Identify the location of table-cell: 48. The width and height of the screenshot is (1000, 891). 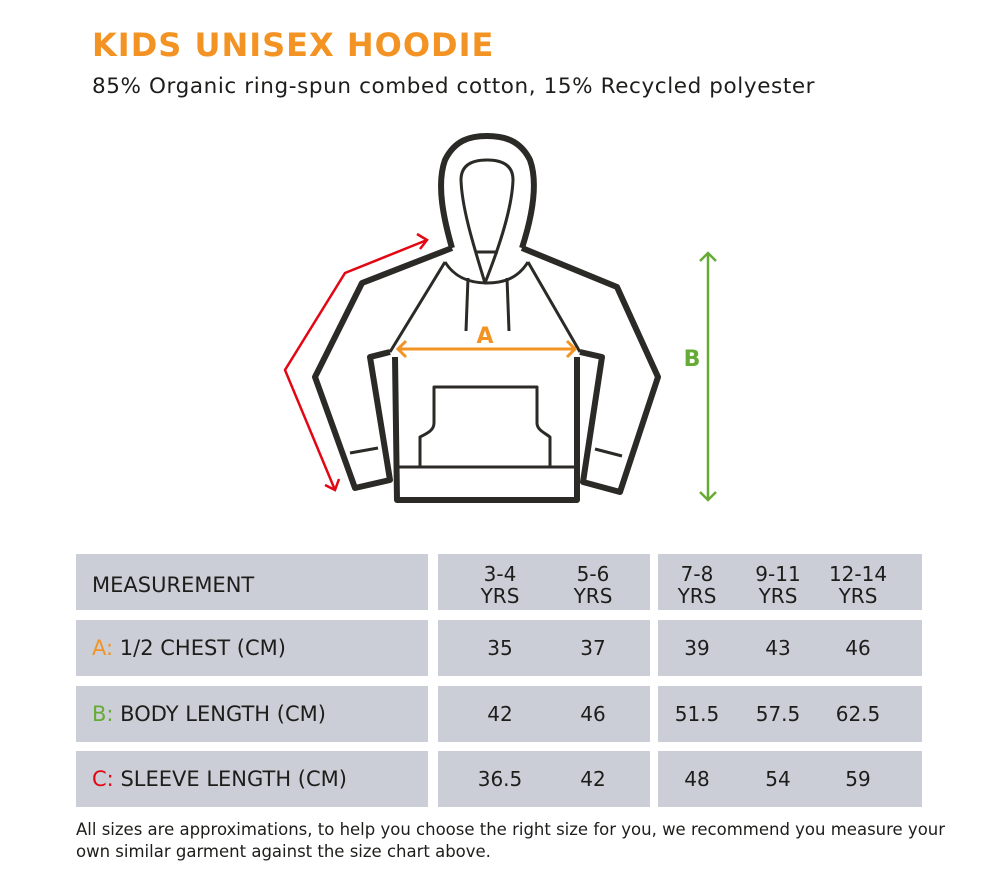
(697, 779).